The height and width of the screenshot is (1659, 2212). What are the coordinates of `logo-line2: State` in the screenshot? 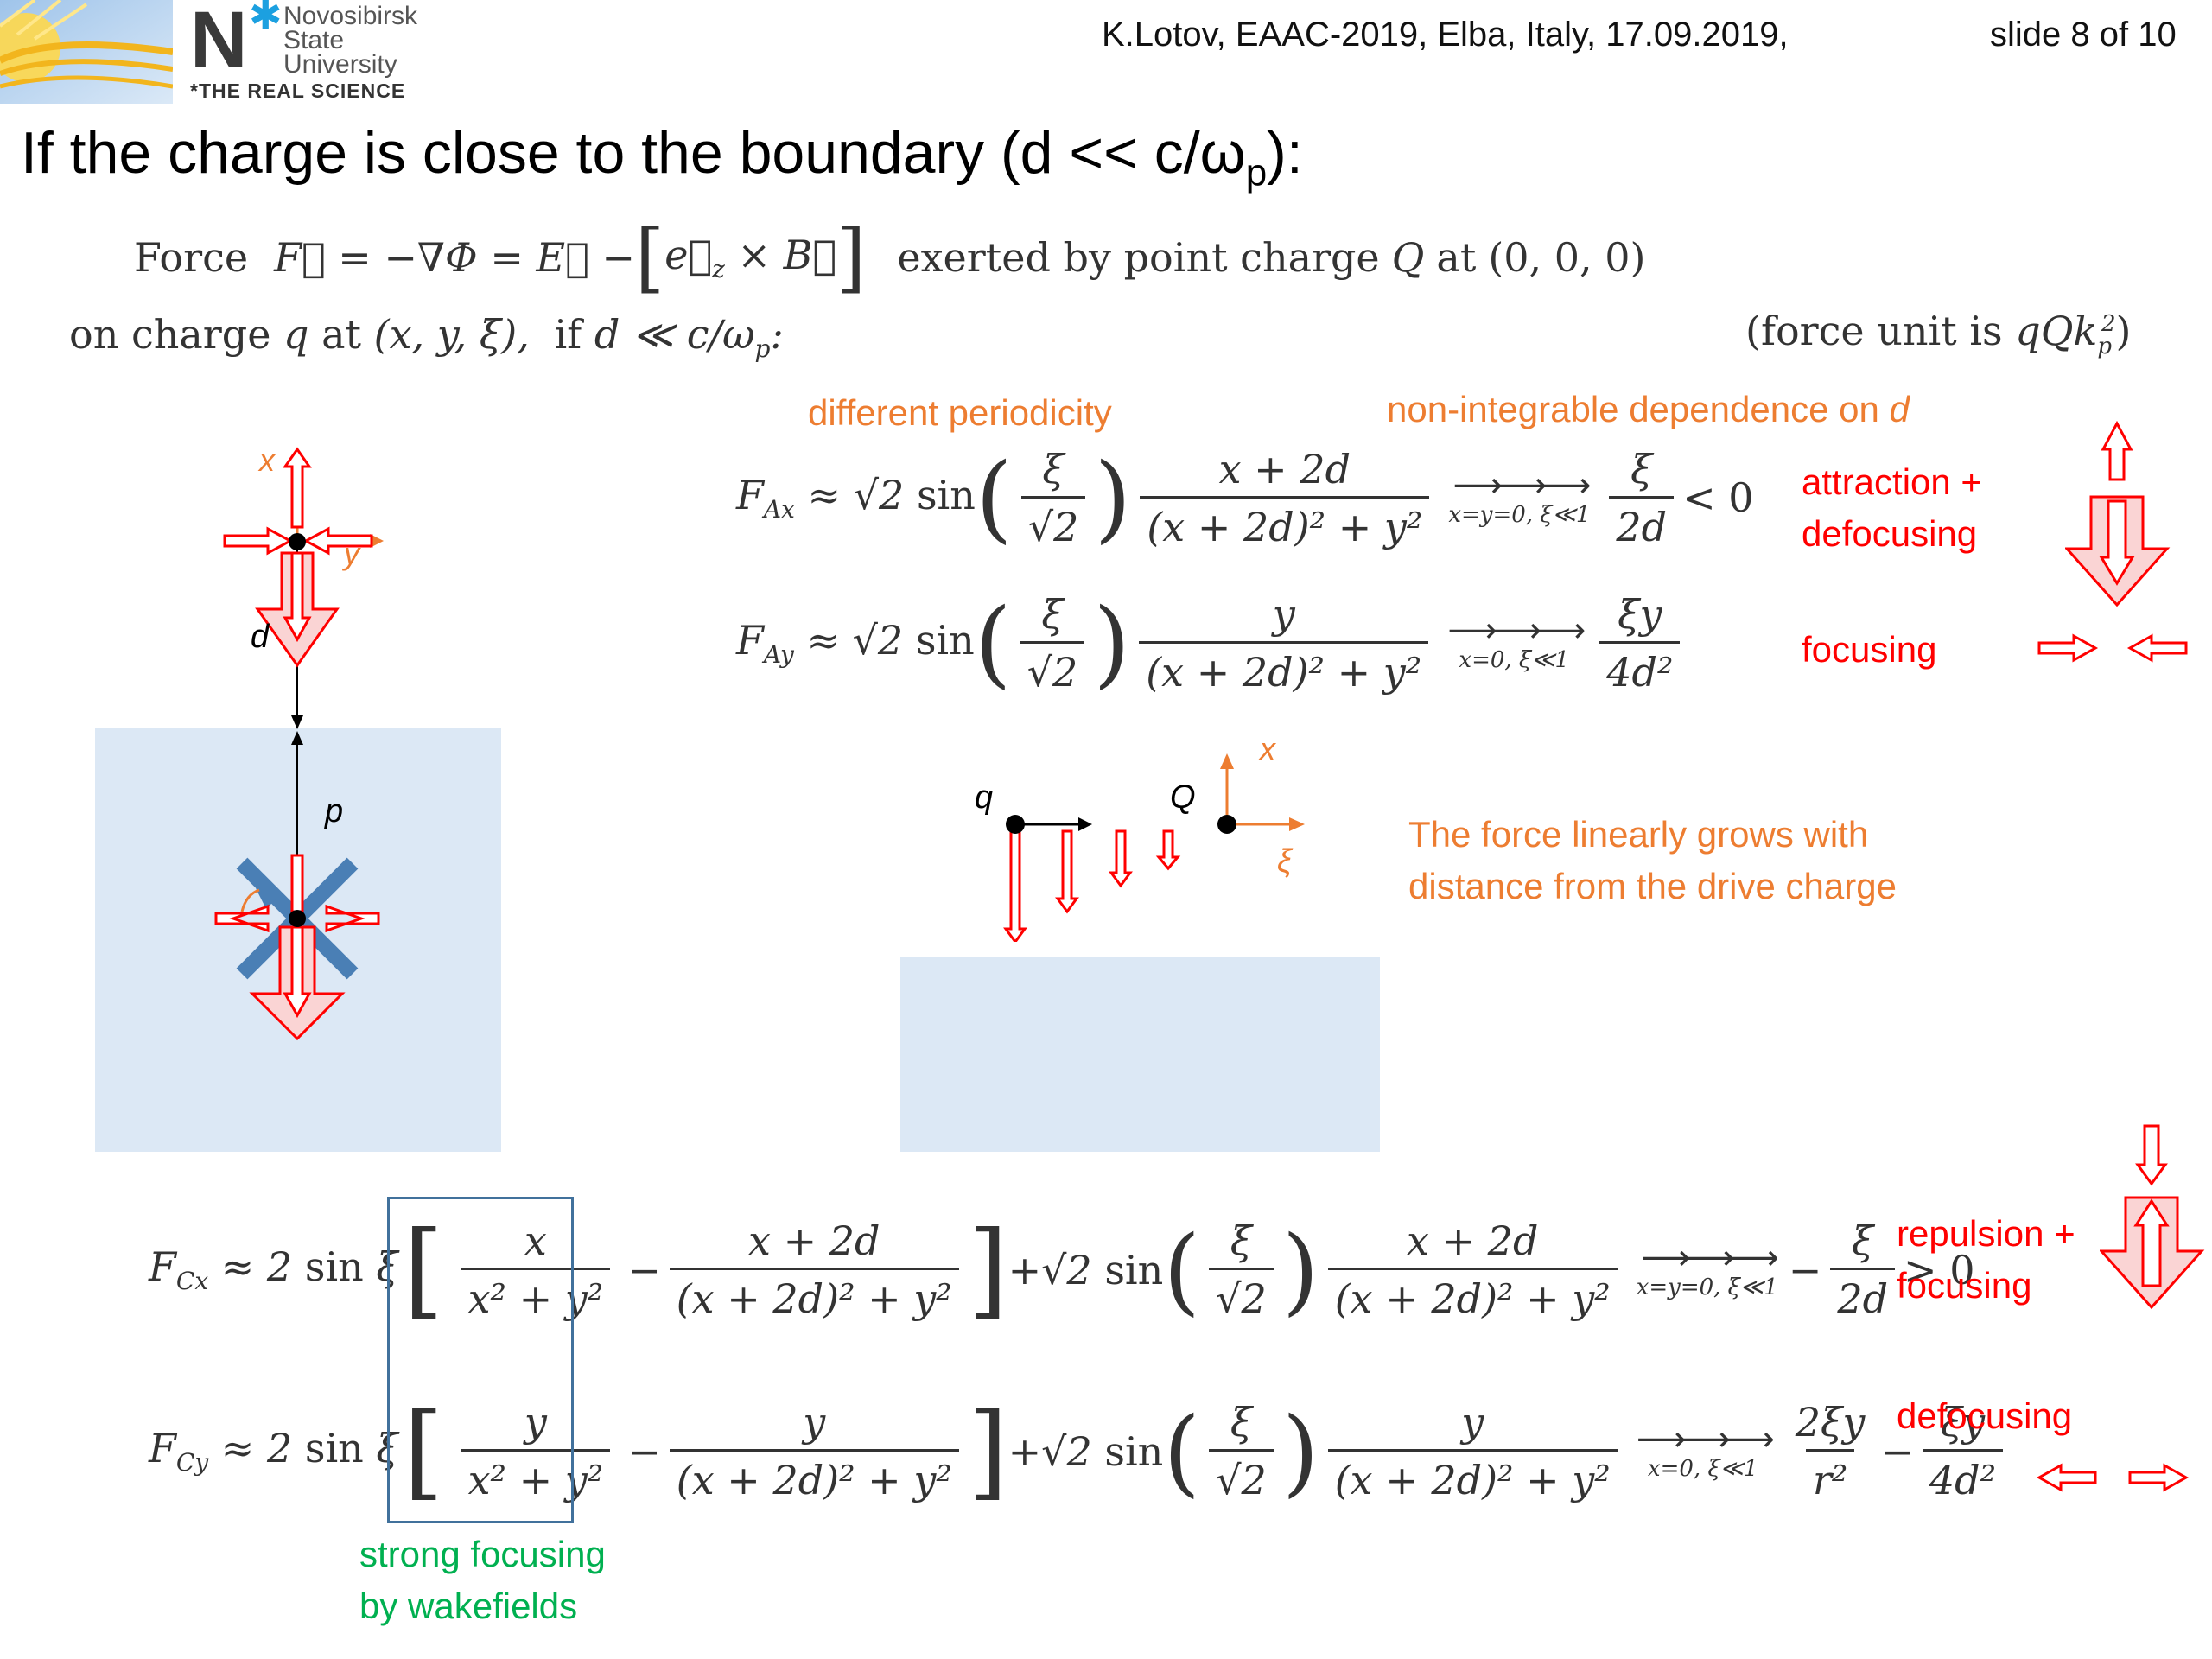 It's located at (314, 40).